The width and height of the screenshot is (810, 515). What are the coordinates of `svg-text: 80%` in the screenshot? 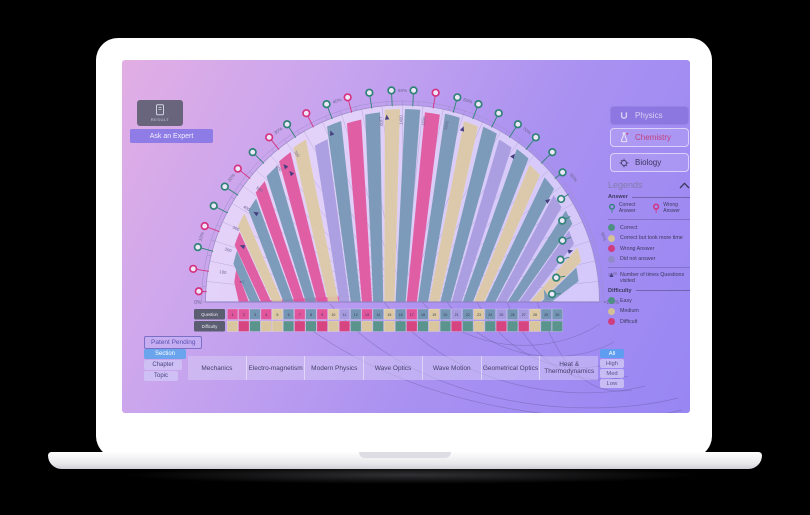 It's located at (573, 177).